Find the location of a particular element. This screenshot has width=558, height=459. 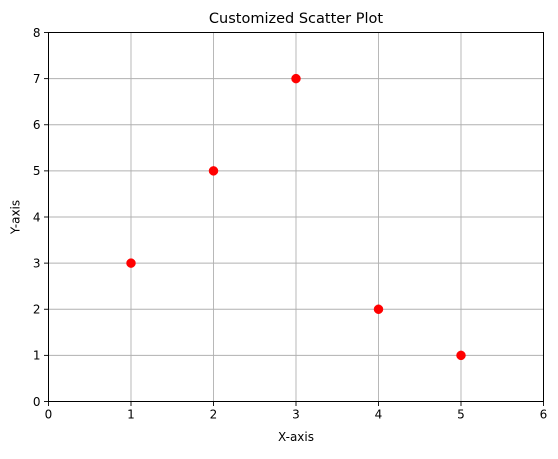

x-tick-label: 6 is located at coordinates (544, 415).